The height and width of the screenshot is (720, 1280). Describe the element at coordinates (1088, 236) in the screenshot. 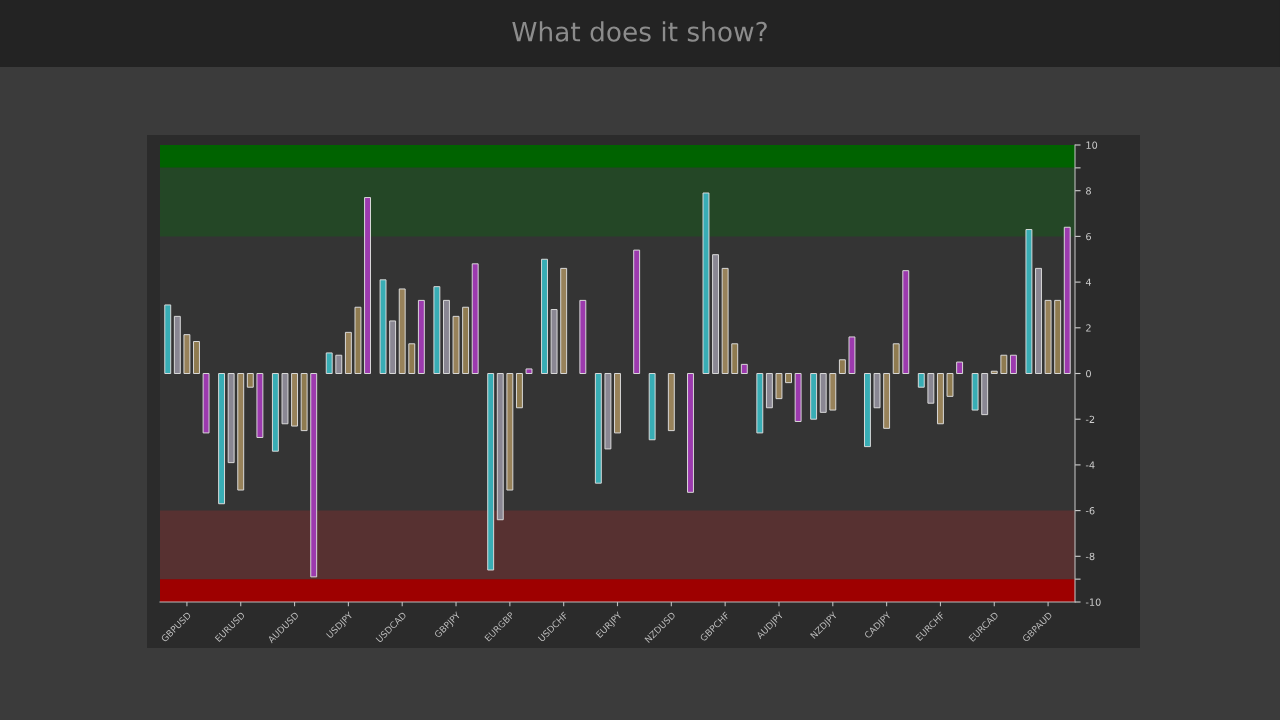

I see `y-tick-label: 6` at that location.